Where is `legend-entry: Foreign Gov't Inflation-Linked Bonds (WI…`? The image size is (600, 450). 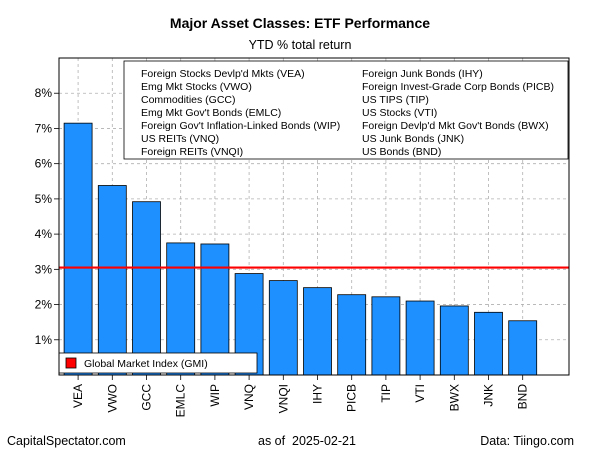 legend-entry: Foreign Gov't Inflation-Linked Bonds (WI… is located at coordinates (240, 126).